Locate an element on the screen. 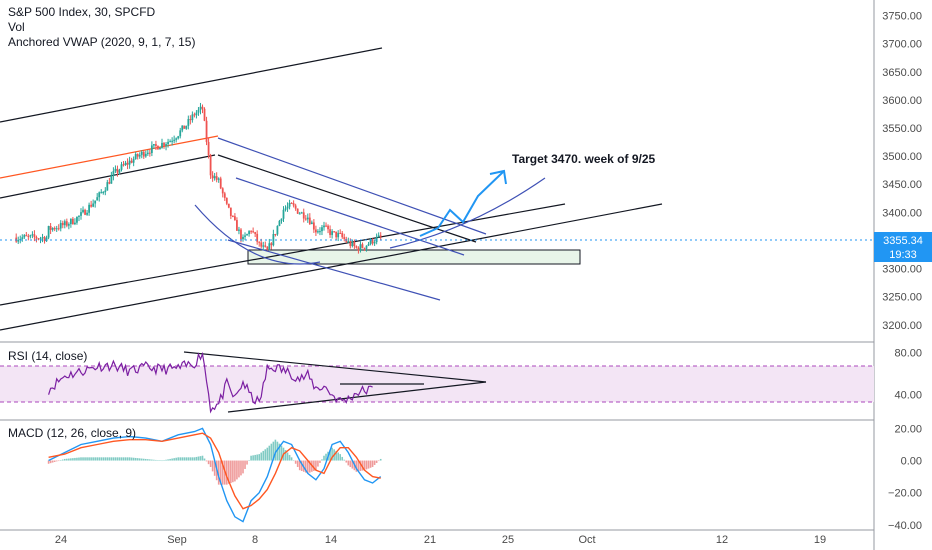  vwap-label: Anchored VWAP (2020, 9, 1, 7, 15) is located at coordinates (101, 42).